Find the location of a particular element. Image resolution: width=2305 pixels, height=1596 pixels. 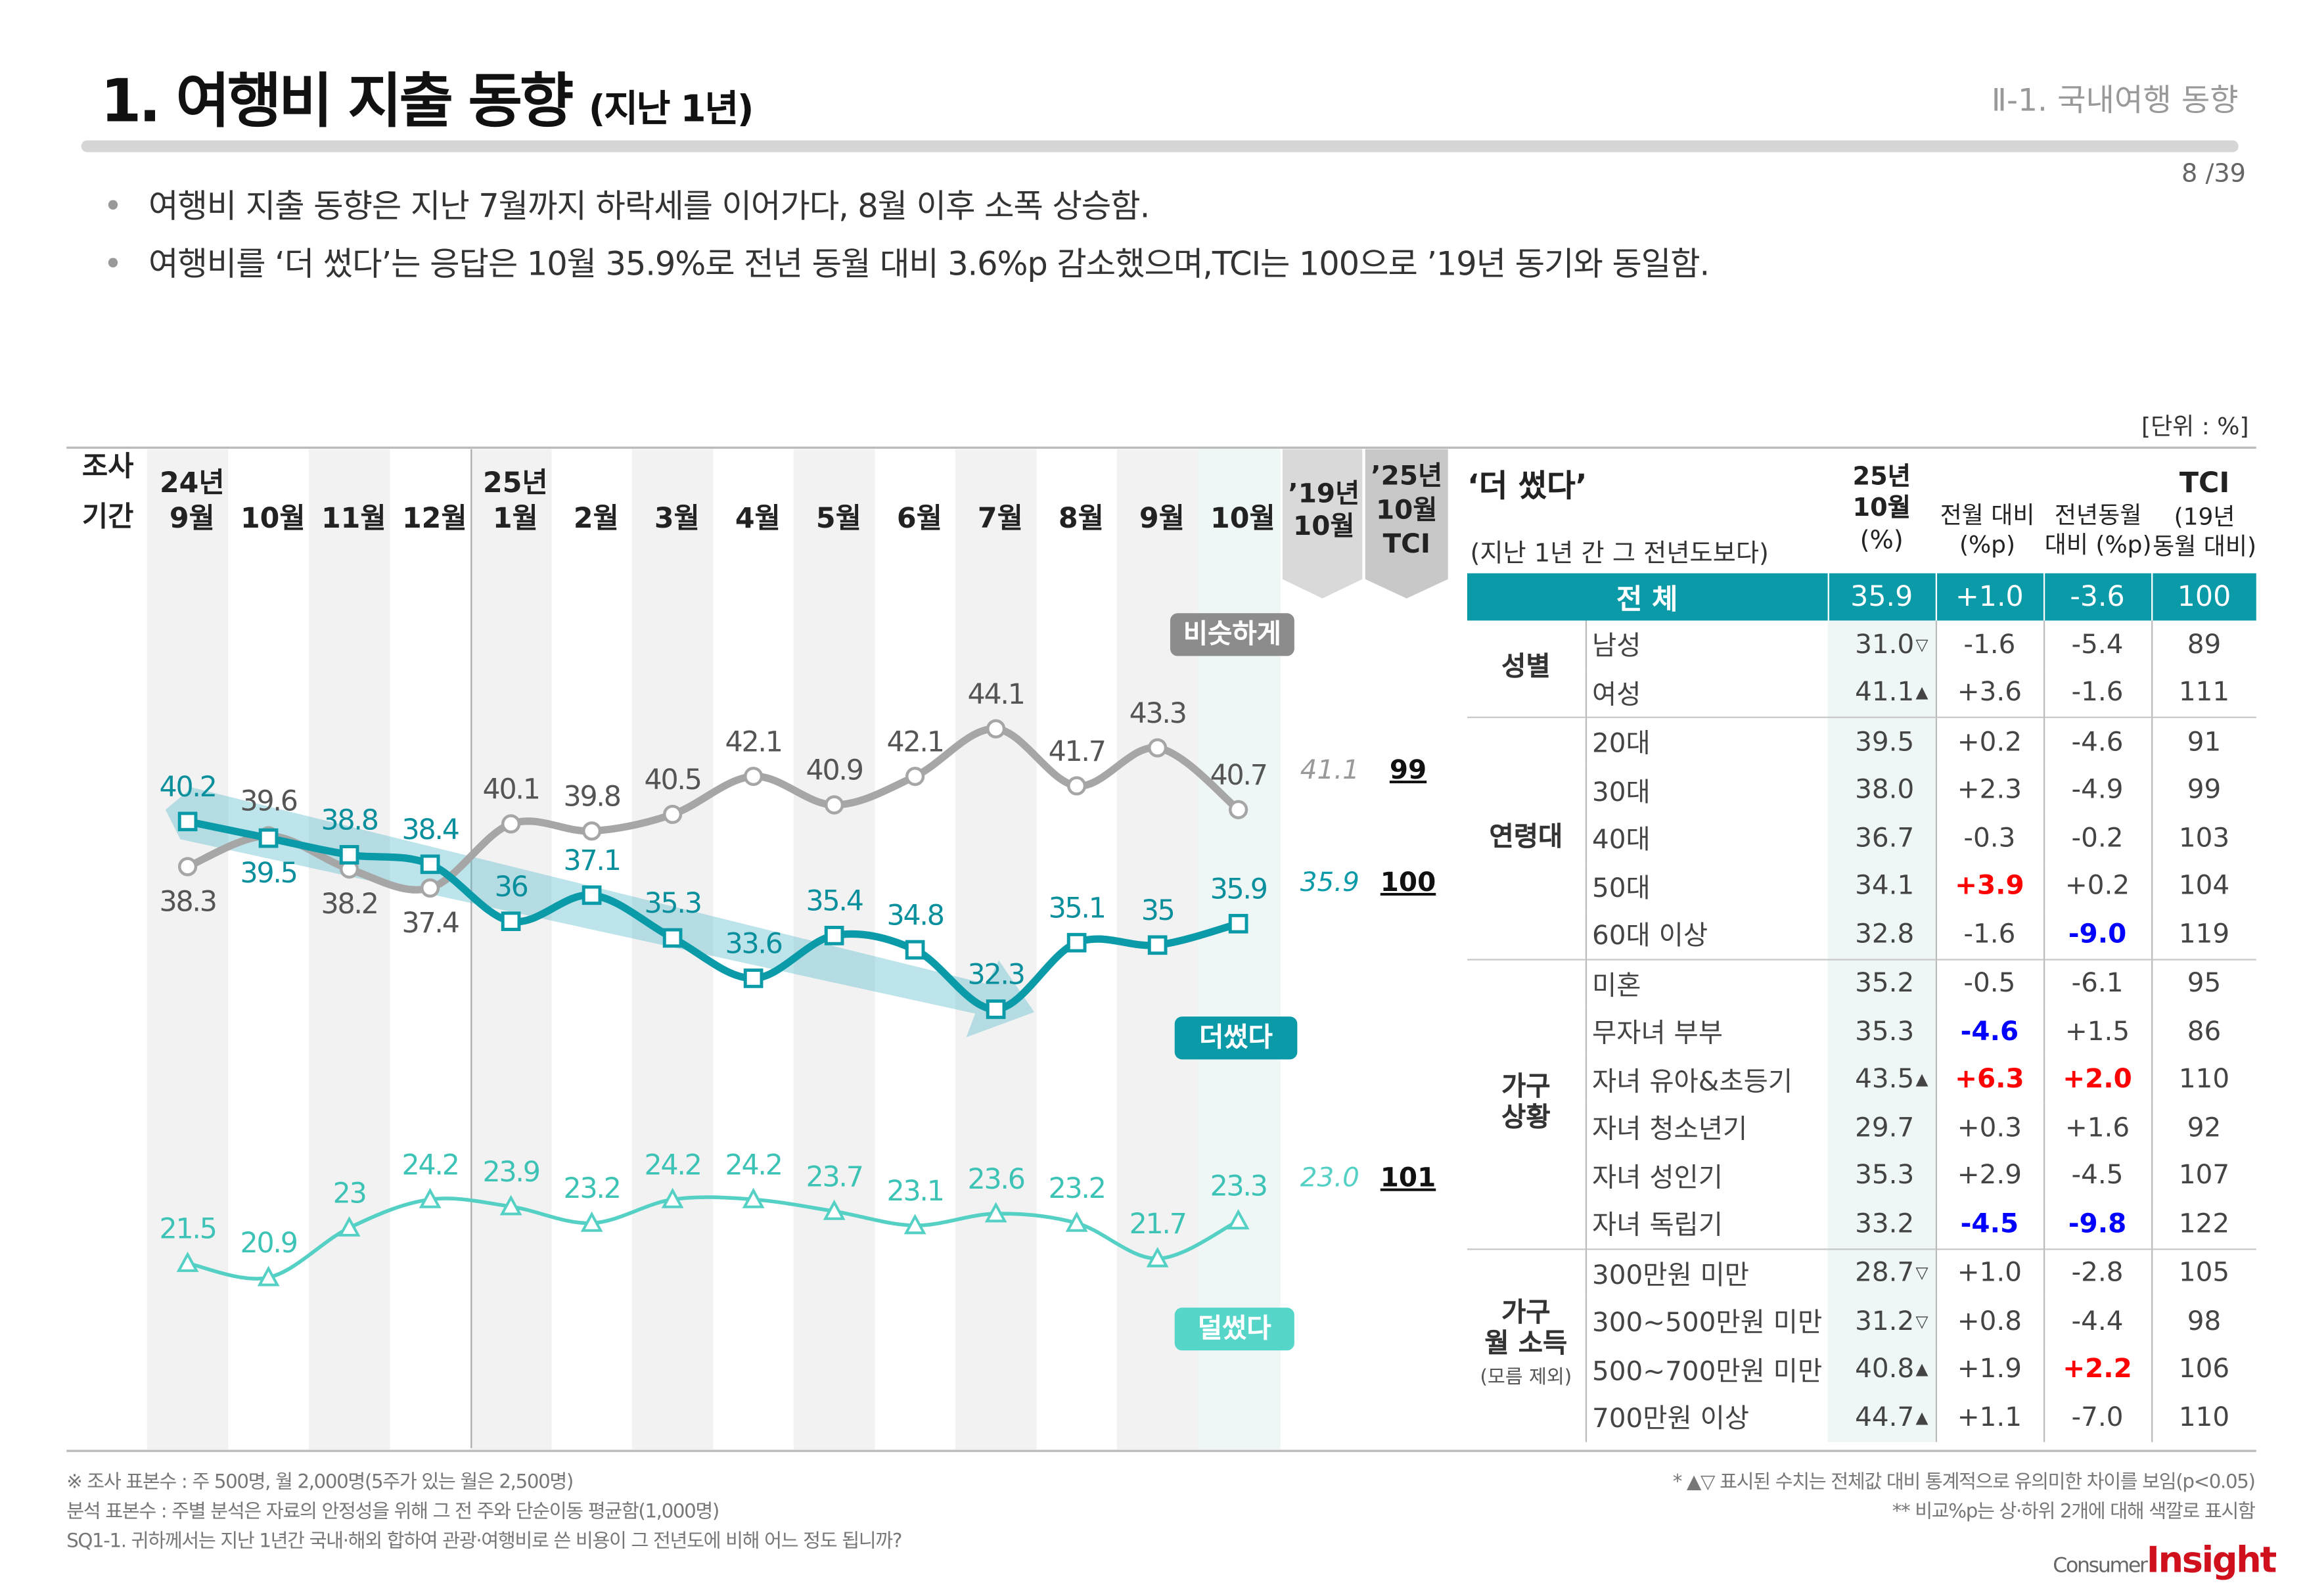

row-pct: 33.2 is located at coordinates (1881, 1224).